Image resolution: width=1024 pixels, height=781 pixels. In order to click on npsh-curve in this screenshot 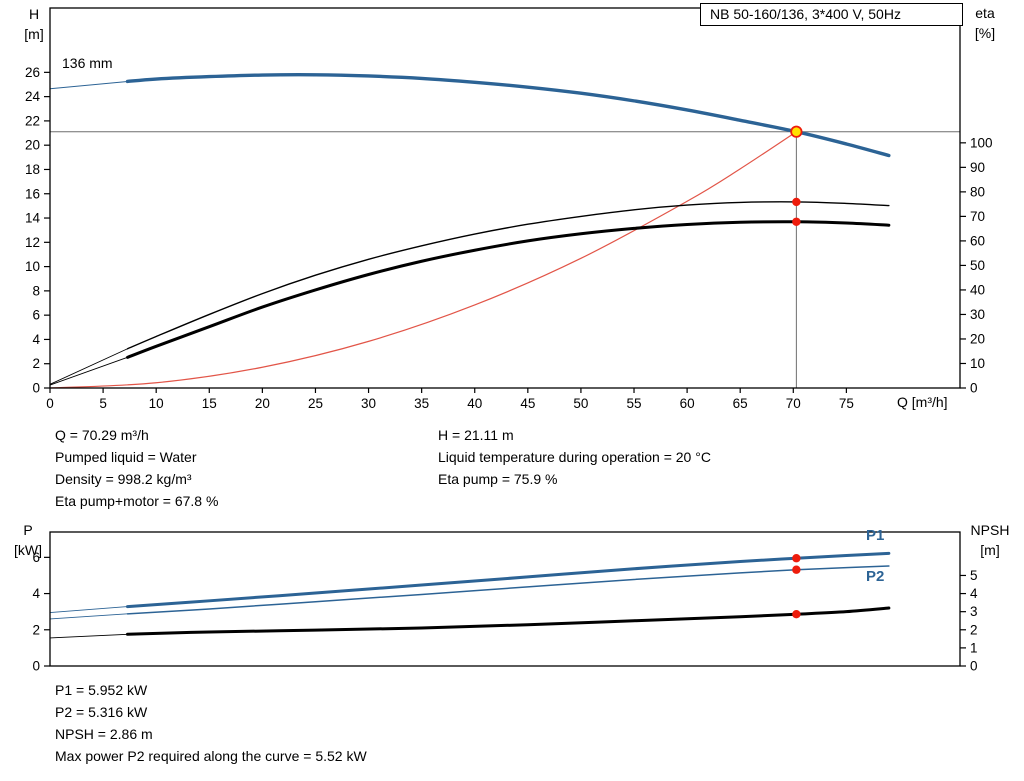, I will do `click(508, 621)`.